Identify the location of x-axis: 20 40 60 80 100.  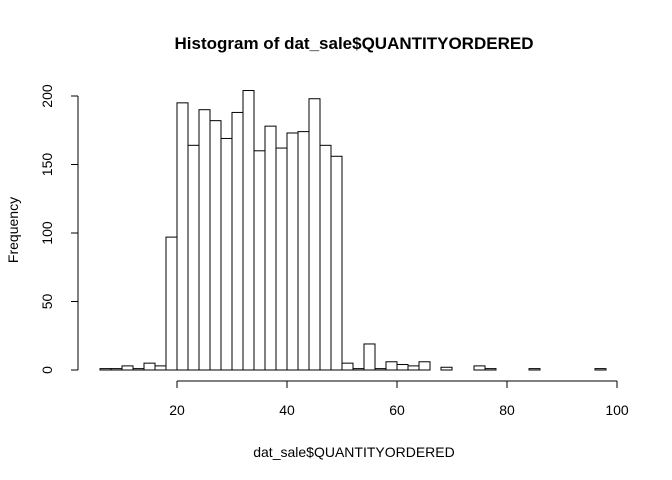
(399, 399).